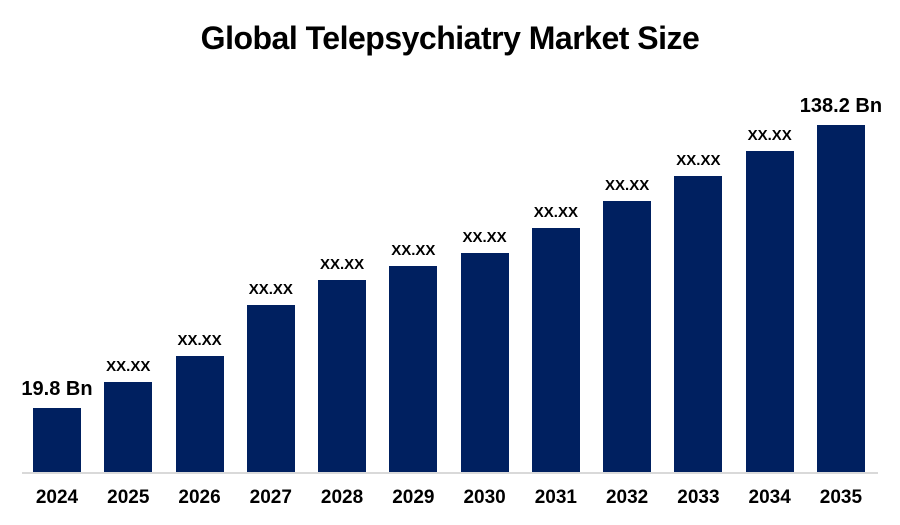 The image size is (900, 525). I want to click on bar-value-label-2033: XX.XX, so click(698, 160).